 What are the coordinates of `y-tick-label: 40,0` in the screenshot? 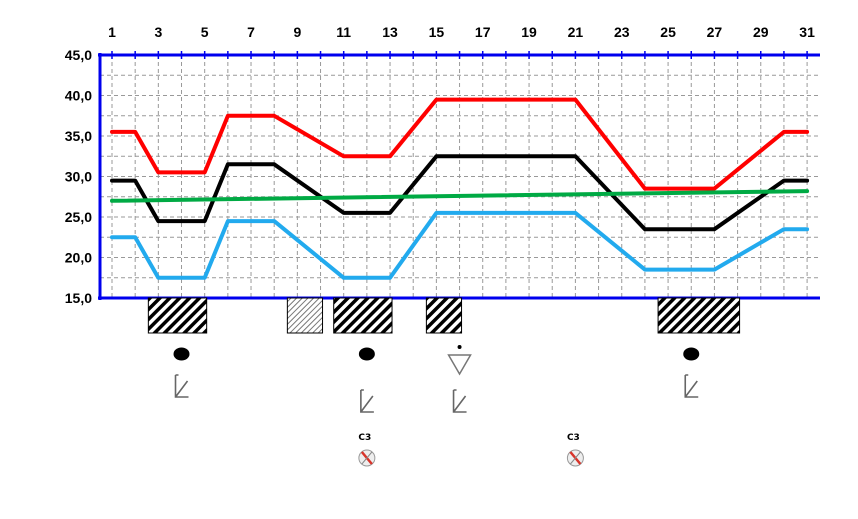 It's located at (78, 96).